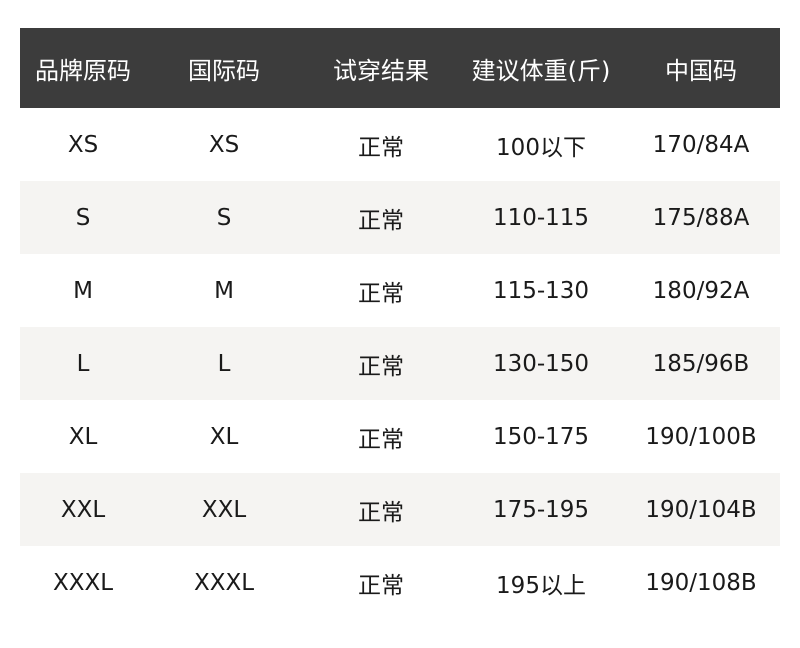 The height and width of the screenshot is (648, 800). I want to click on table-row: L L 正常 130-150 185/96B, so click(400, 363).